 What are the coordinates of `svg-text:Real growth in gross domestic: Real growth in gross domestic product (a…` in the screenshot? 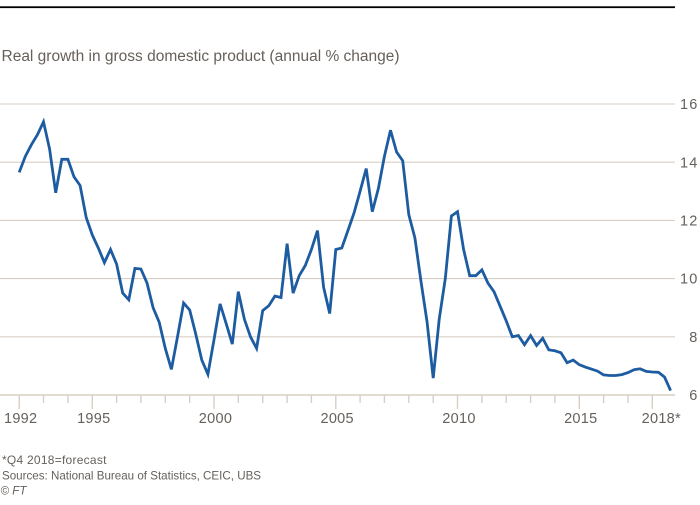 It's located at (201, 56).